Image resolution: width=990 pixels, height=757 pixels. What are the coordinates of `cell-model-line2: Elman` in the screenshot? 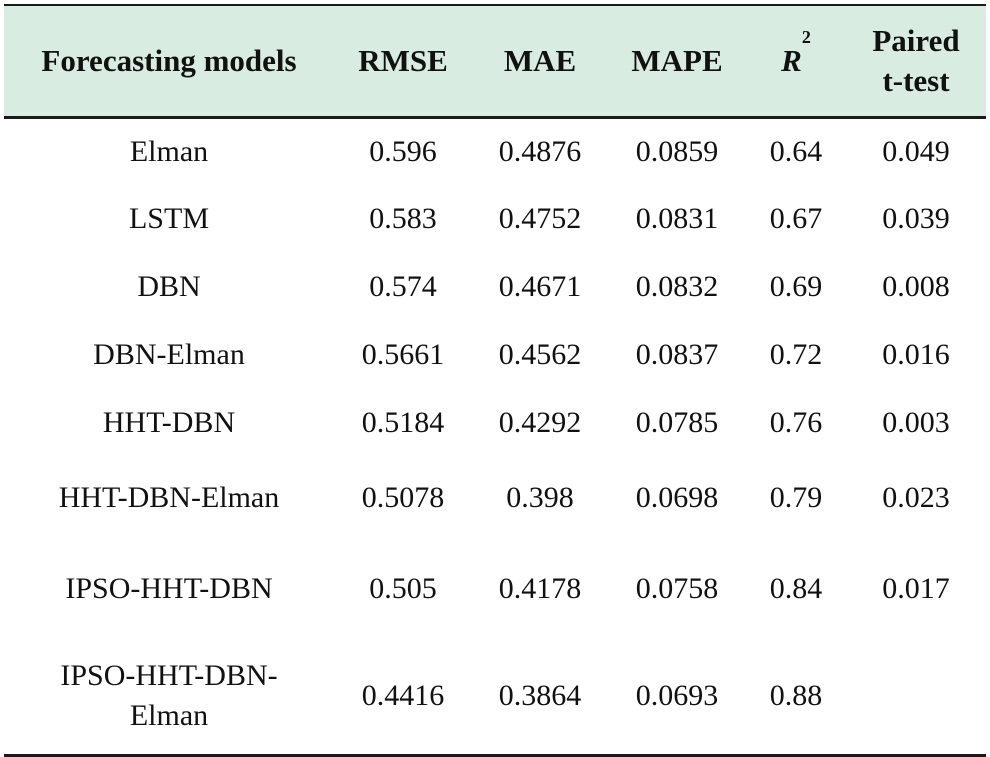 It's located at (169, 716).